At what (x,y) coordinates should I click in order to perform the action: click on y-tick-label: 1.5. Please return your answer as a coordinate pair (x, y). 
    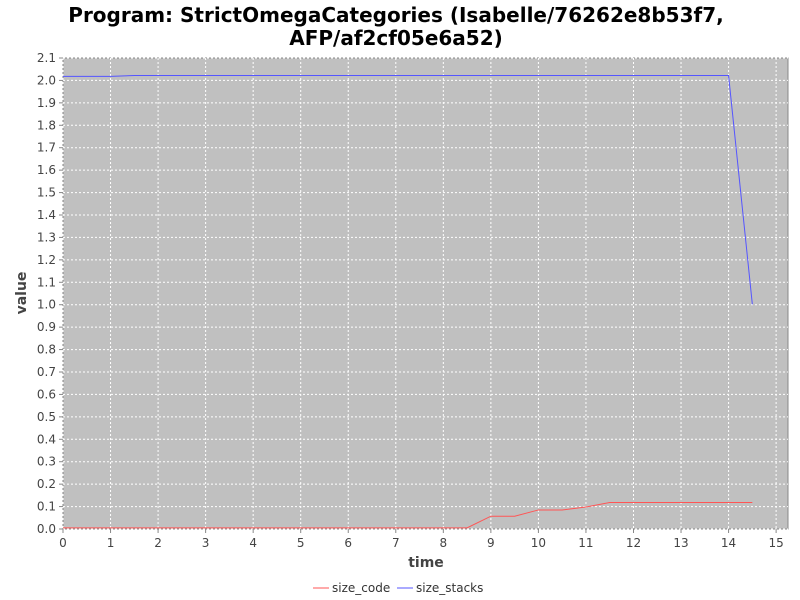
    Looking at the image, I should click on (46, 193).